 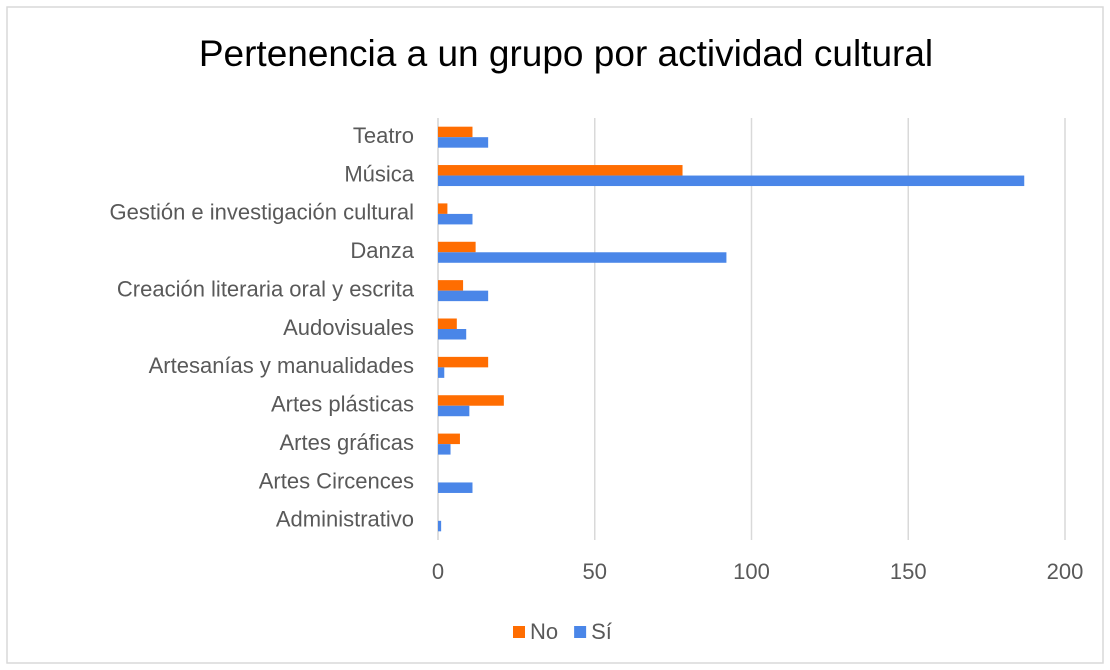 What do you see at coordinates (347, 442) in the screenshot?
I see `y-tick-label: Artes gráficas` at bounding box center [347, 442].